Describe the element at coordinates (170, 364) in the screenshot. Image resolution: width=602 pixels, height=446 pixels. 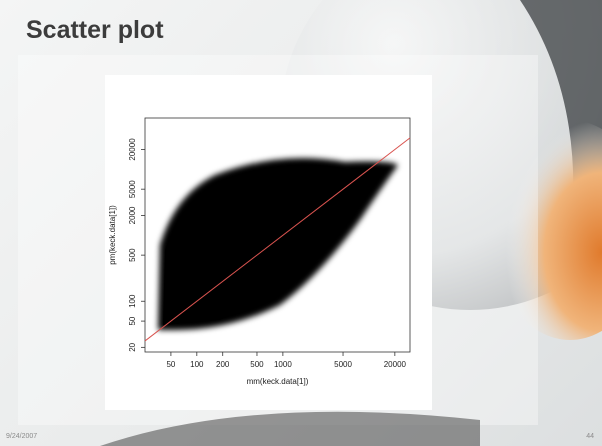
I see `x-tick-label: 50` at that location.